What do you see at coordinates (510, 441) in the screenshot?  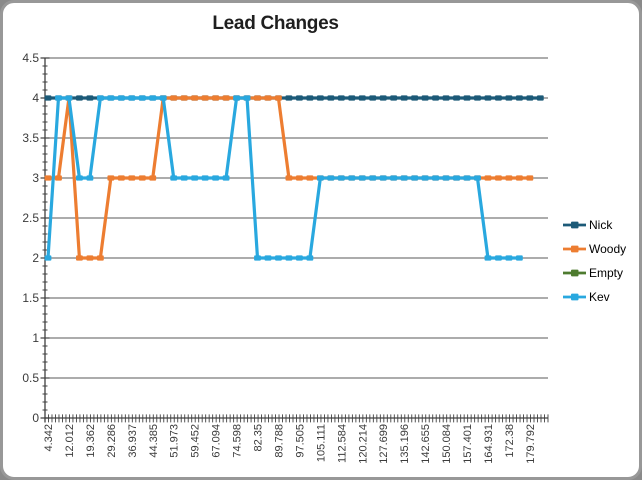 I see `x-axis-label: 172.38` at bounding box center [510, 441].